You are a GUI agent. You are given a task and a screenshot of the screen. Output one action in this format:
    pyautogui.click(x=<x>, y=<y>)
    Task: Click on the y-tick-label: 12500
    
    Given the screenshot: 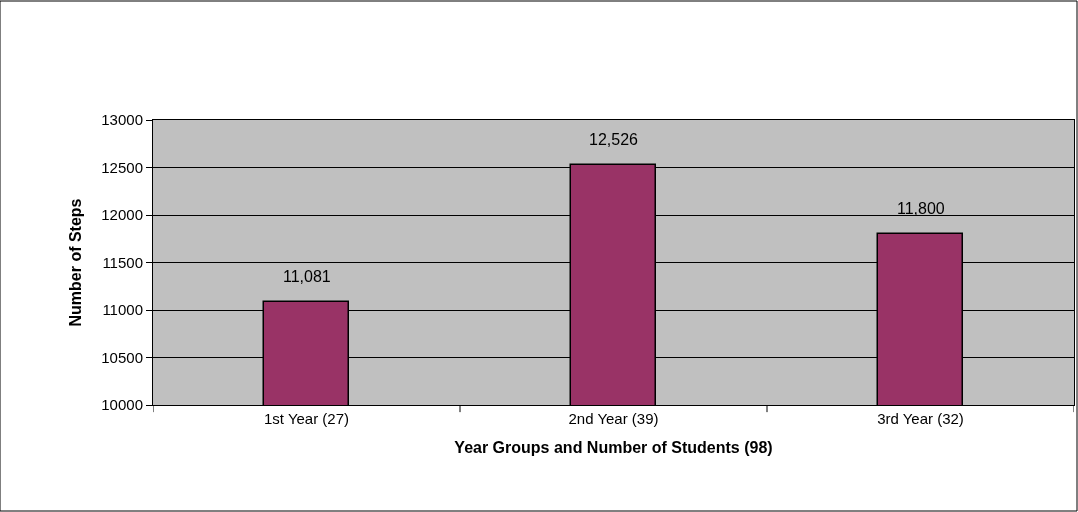 What is the action you would take?
    pyautogui.click(x=122, y=167)
    